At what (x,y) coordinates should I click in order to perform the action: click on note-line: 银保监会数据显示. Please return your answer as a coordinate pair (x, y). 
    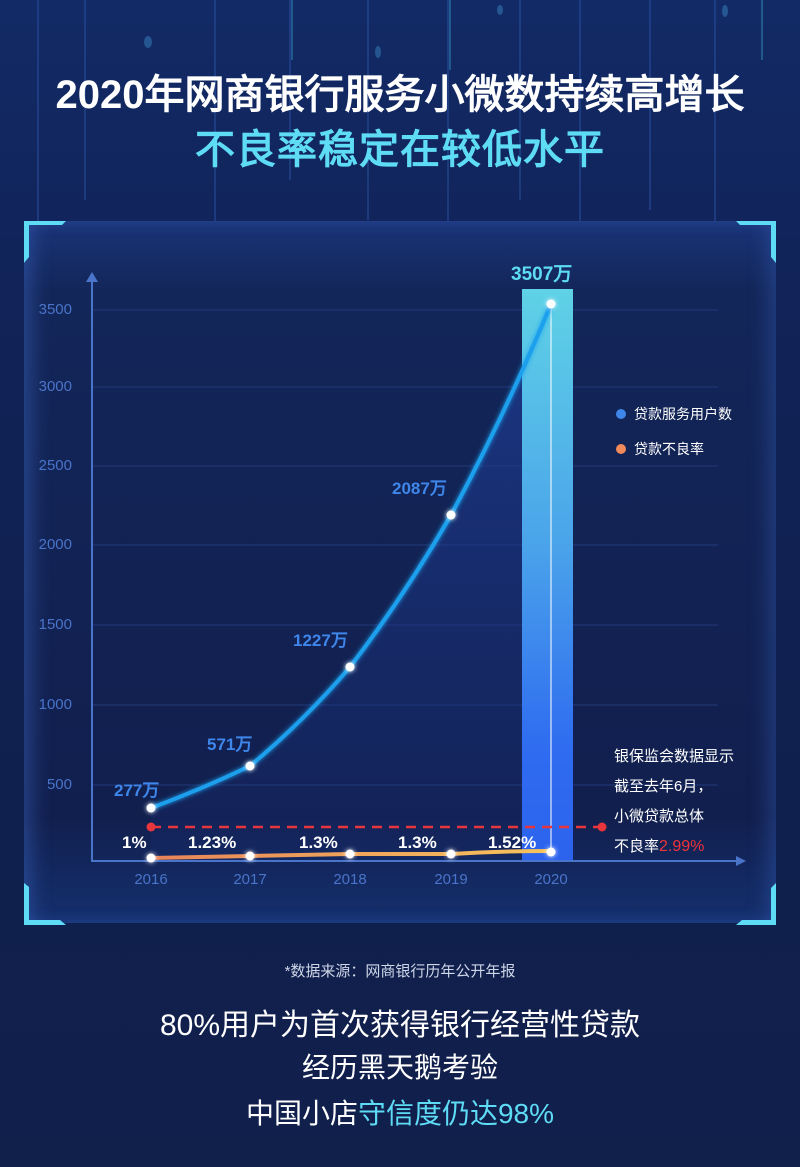
    Looking at the image, I should click on (674, 756).